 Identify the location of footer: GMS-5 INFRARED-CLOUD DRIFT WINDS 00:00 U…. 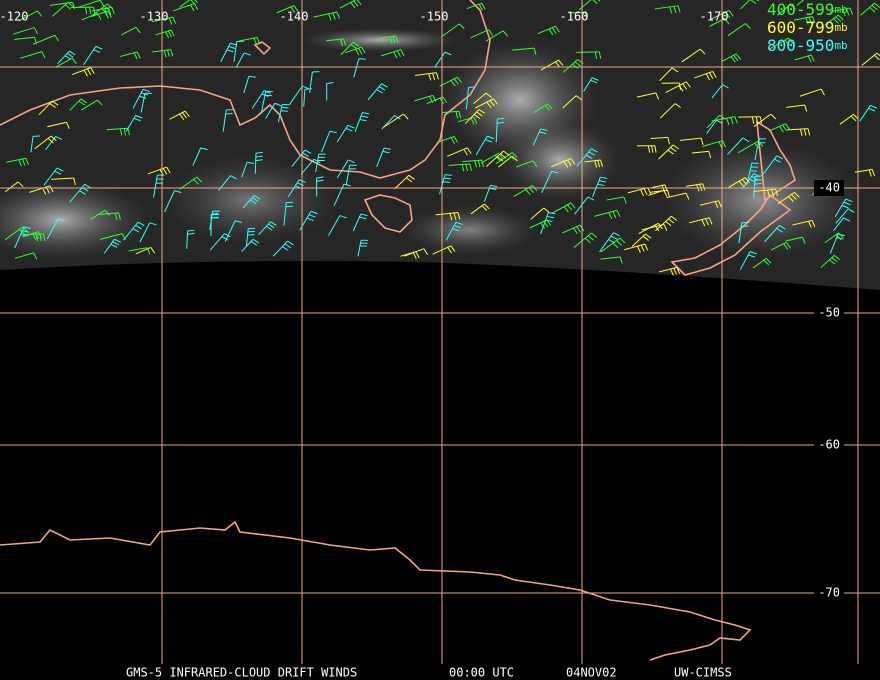
(440, 672).